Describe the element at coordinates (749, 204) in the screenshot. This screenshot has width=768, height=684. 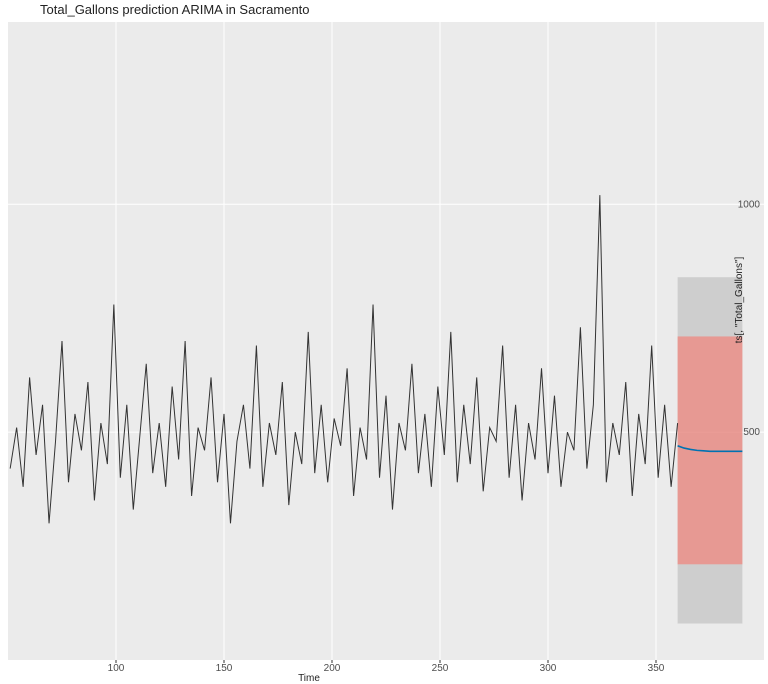
I see `y-tick-label: 1000` at that location.